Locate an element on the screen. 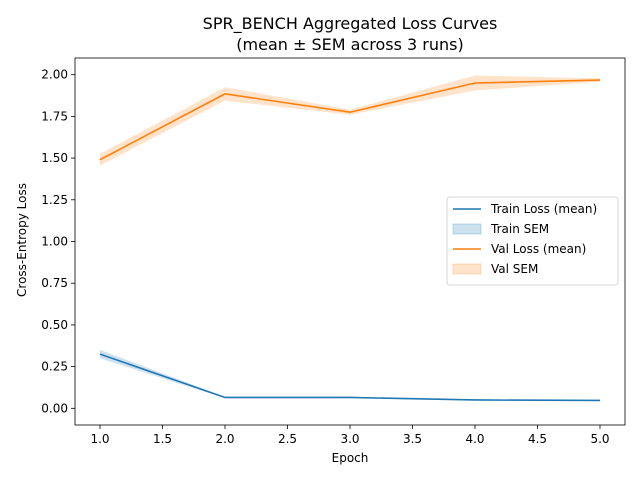 The image size is (640, 480). y-tick-label: 0.50 is located at coordinates (54, 325).